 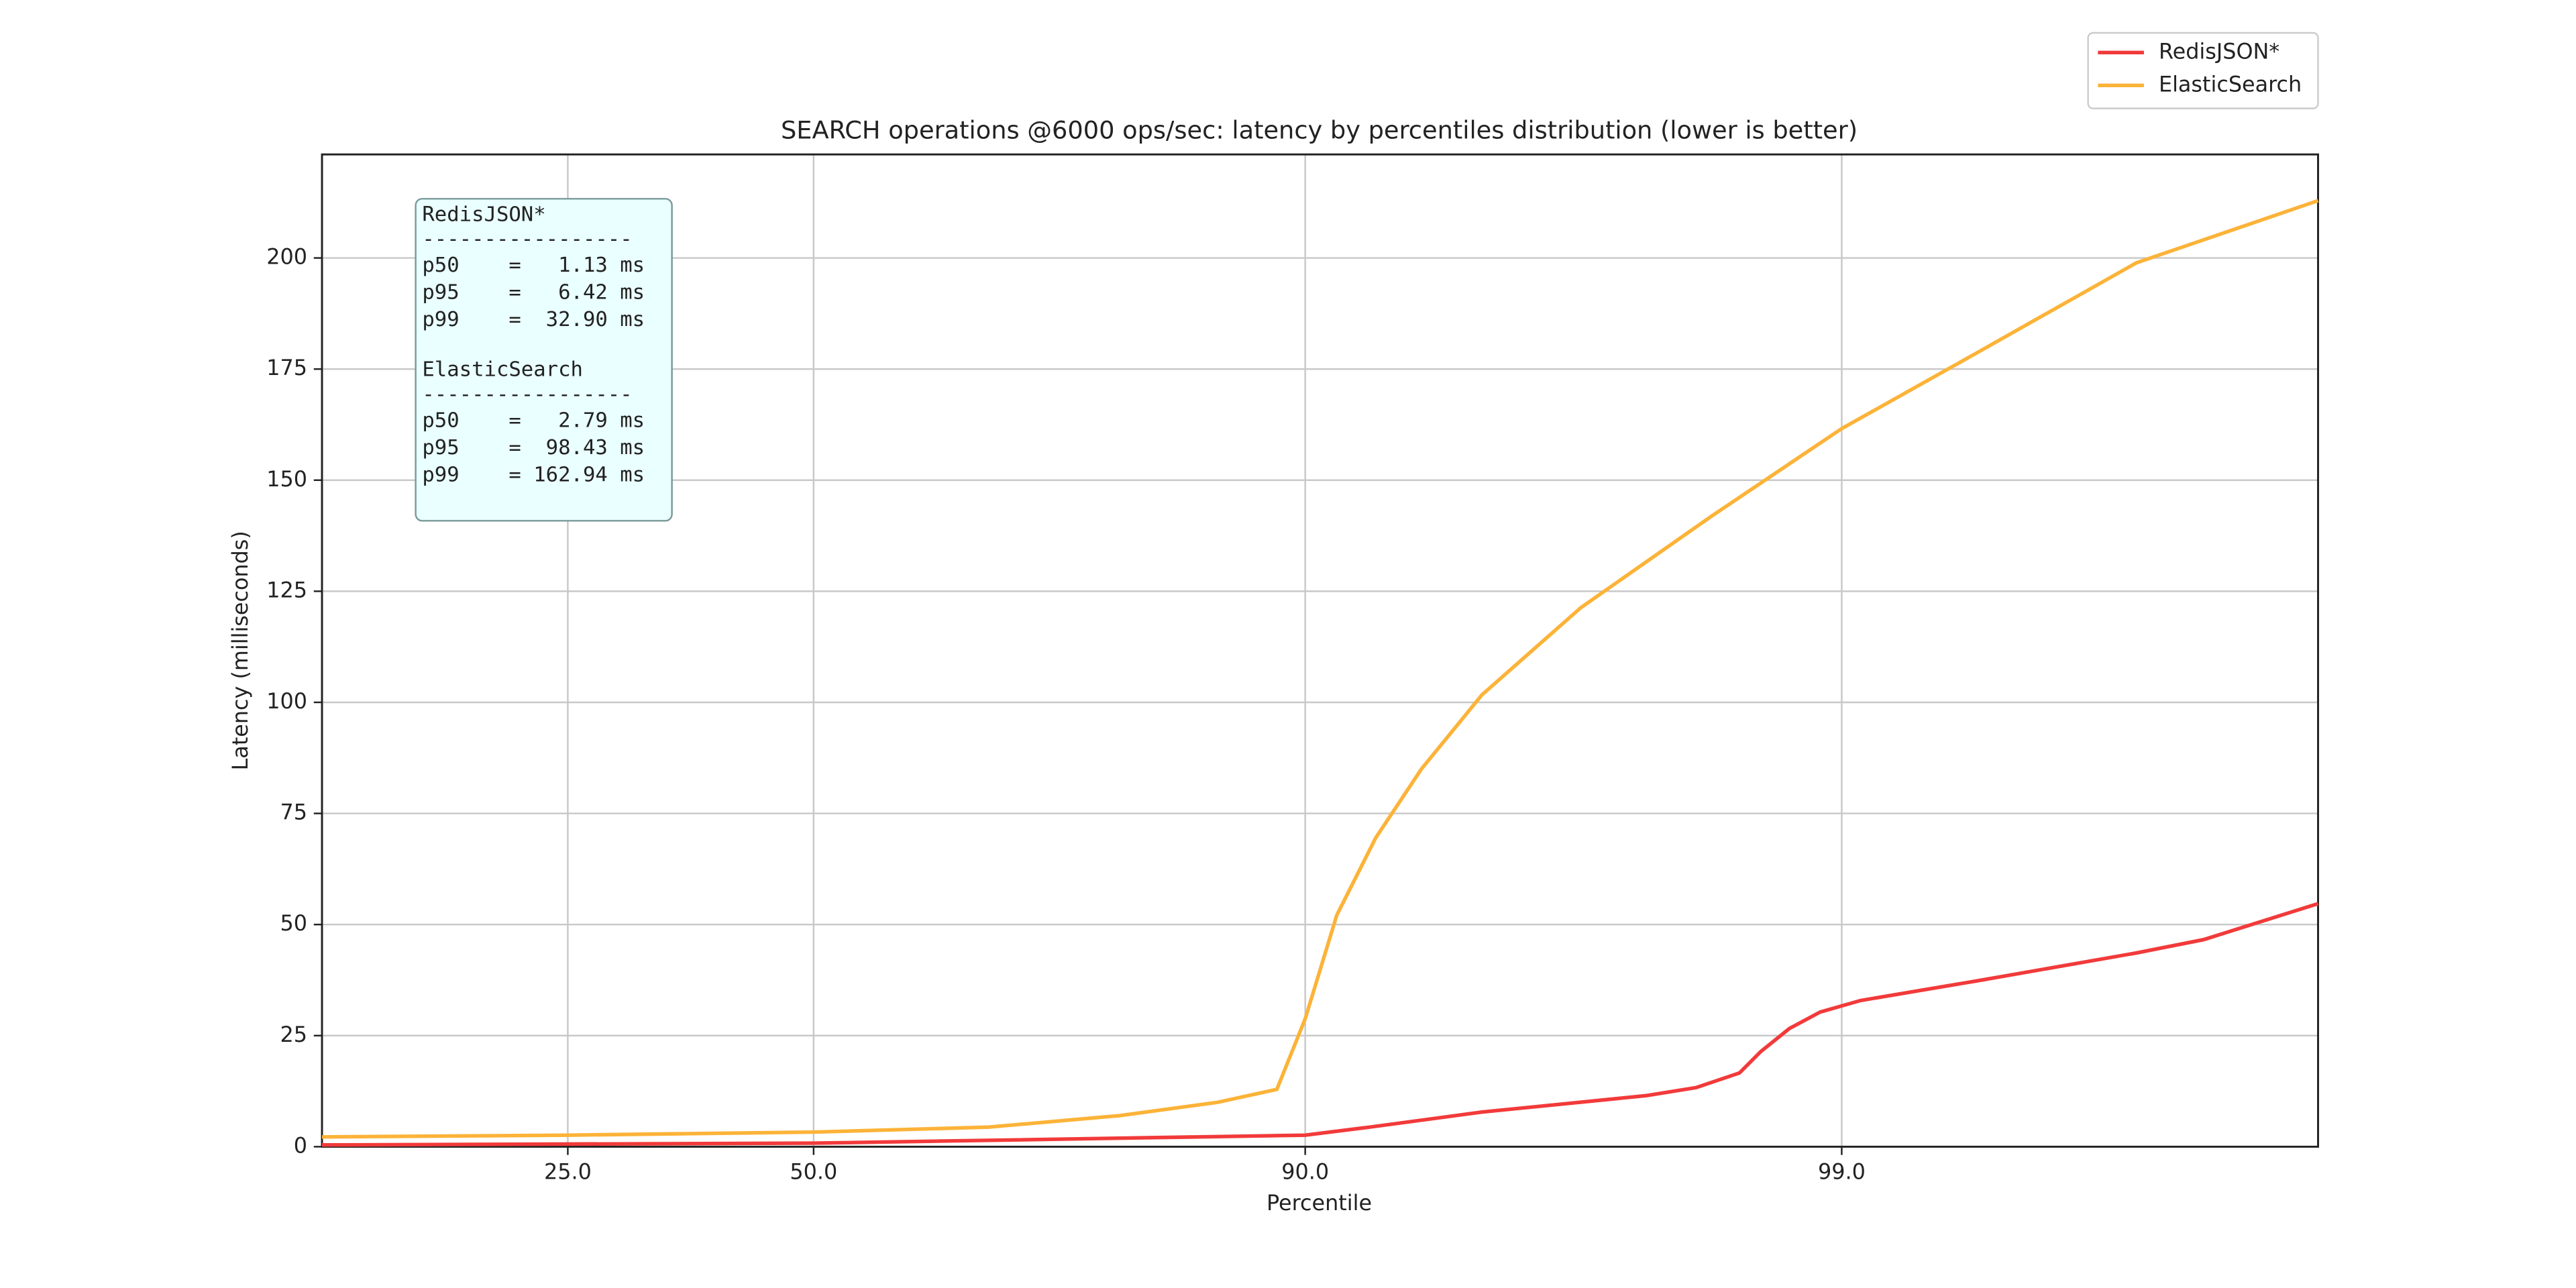 What do you see at coordinates (1305, 1172) in the screenshot?
I see `x-tick-label: 90.0` at bounding box center [1305, 1172].